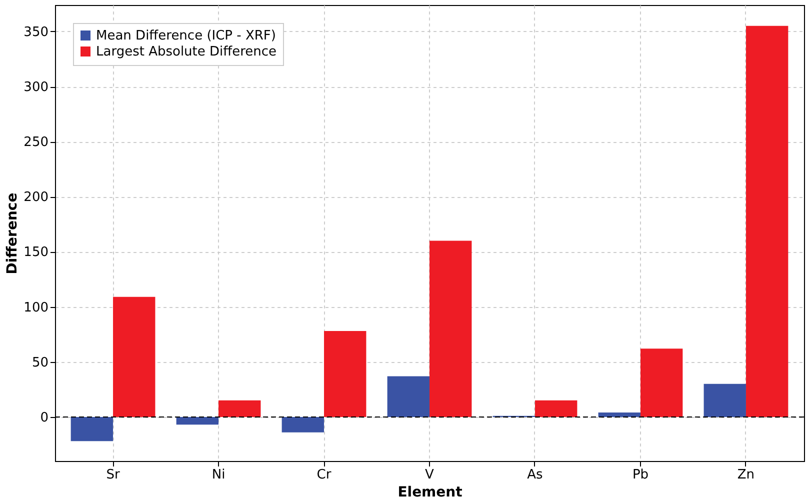 This screenshot has height=504, width=810. Describe the element at coordinates (219, 475) in the screenshot. I see `x-tick-label: Ni` at that location.